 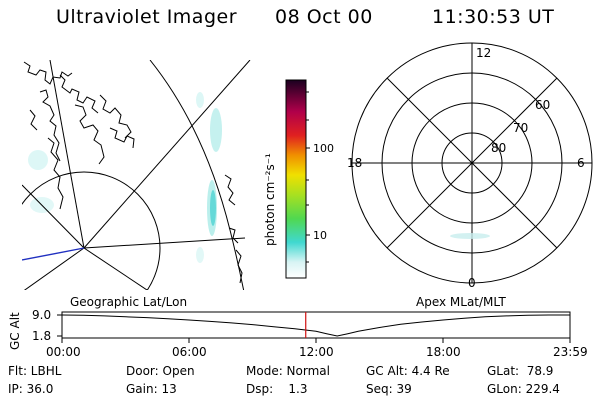 What do you see at coordinates (316, 352) in the screenshot?
I see `xtick-1200: 12:00` at bounding box center [316, 352].